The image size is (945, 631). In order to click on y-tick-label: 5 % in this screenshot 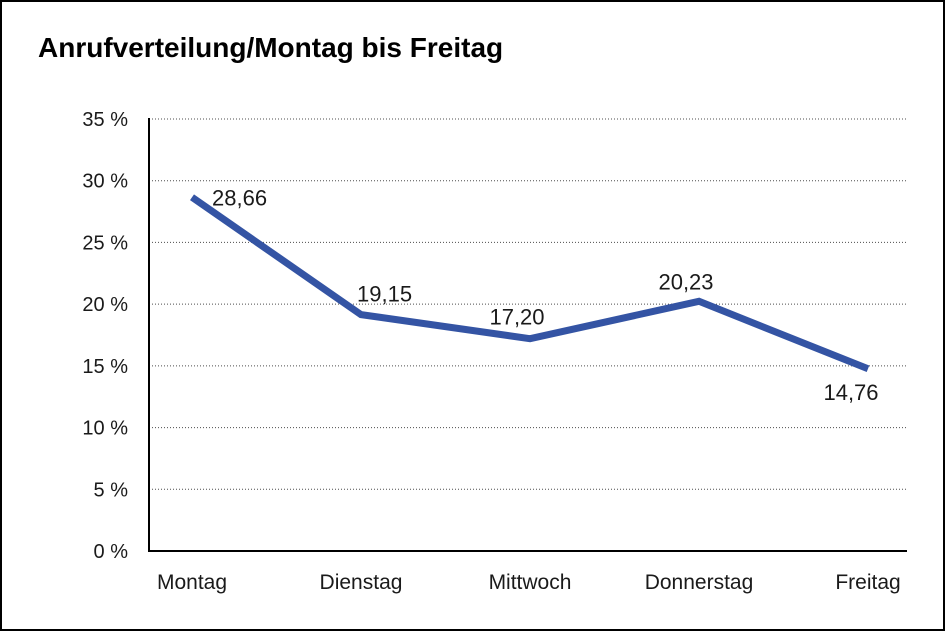, I will do `click(111, 490)`.